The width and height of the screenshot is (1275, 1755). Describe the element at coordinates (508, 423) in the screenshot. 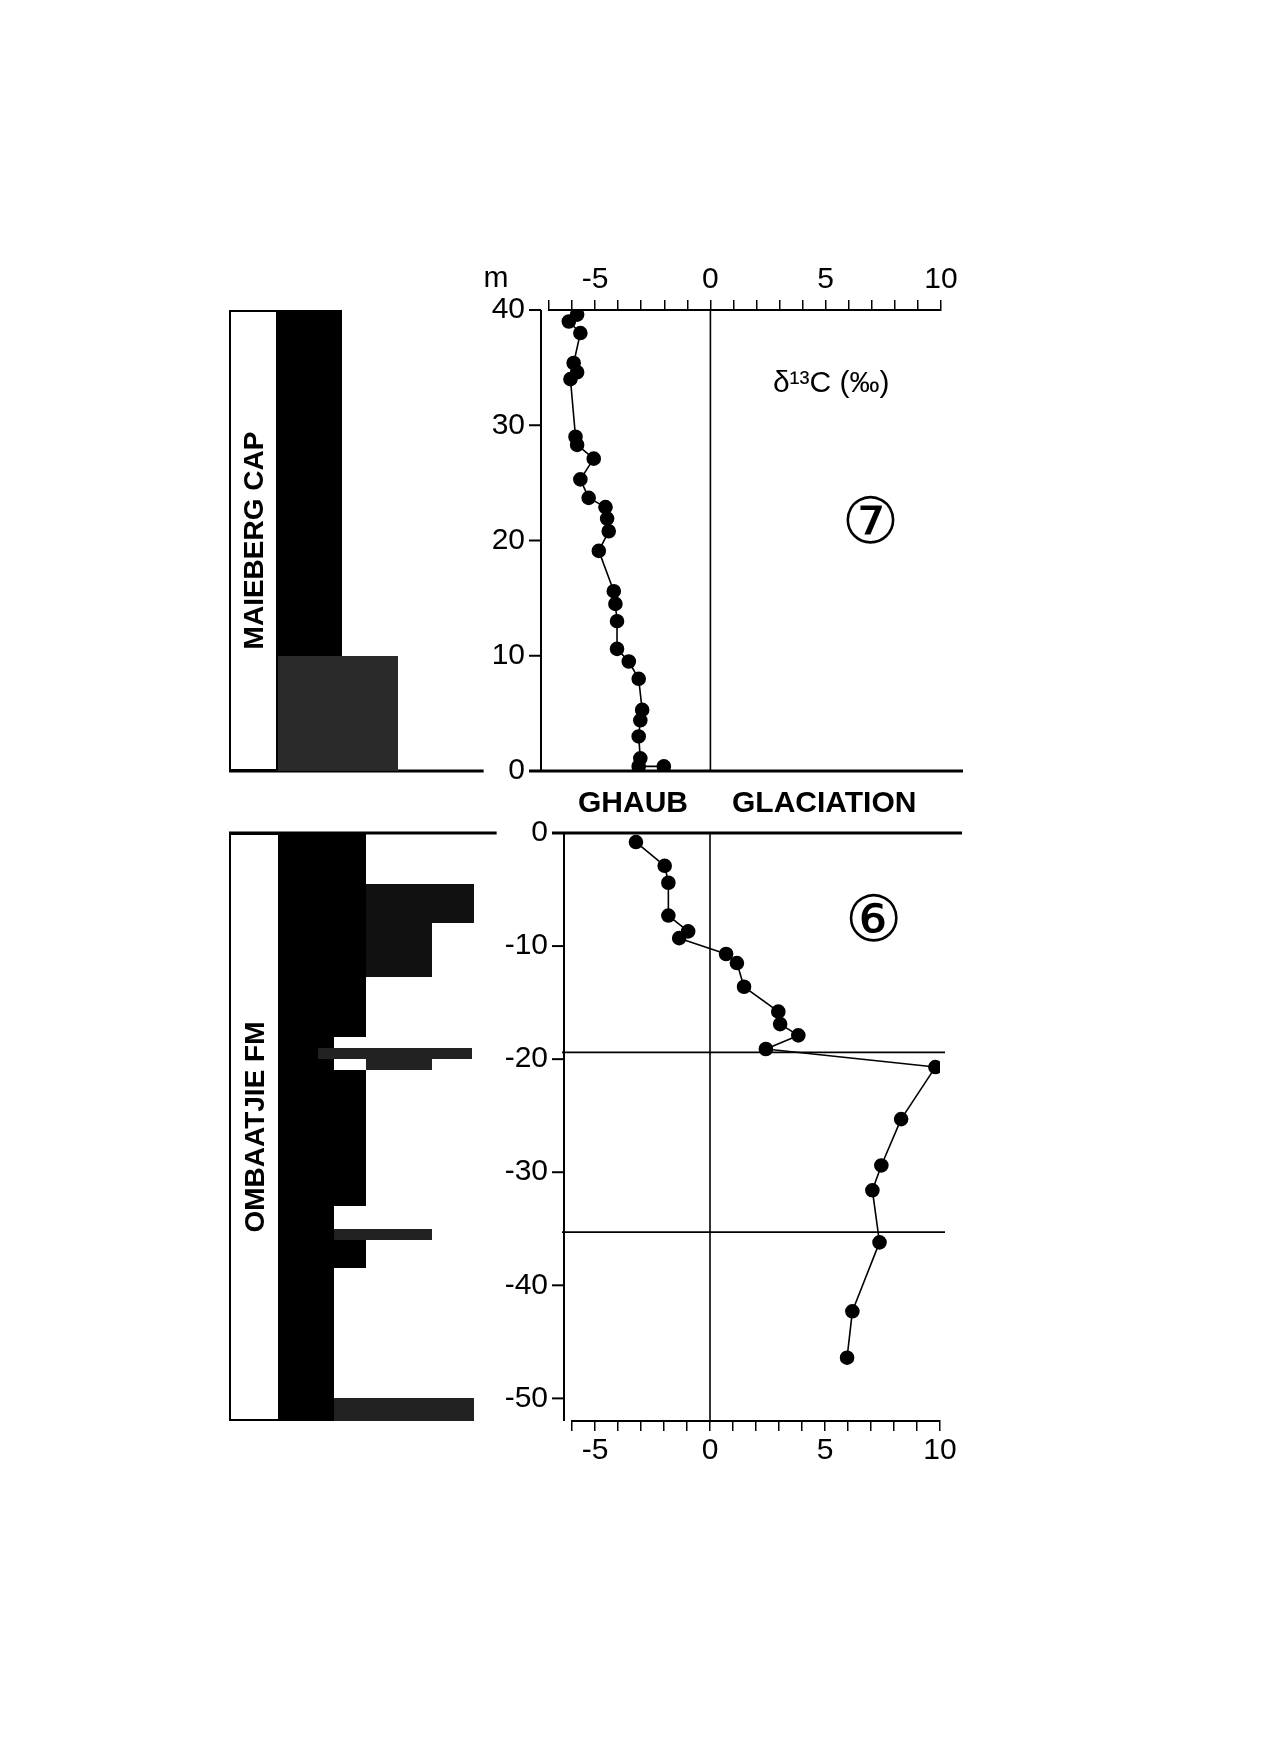

I see `y-tick-label: 30` at that location.